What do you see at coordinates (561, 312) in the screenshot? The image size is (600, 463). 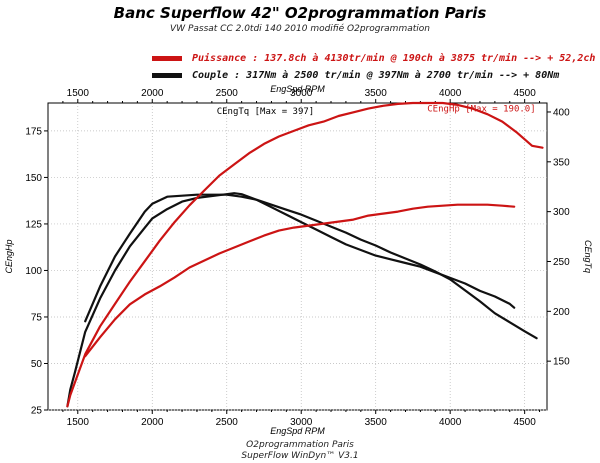 I see `y-right-tick-label: 200` at bounding box center [561, 312].